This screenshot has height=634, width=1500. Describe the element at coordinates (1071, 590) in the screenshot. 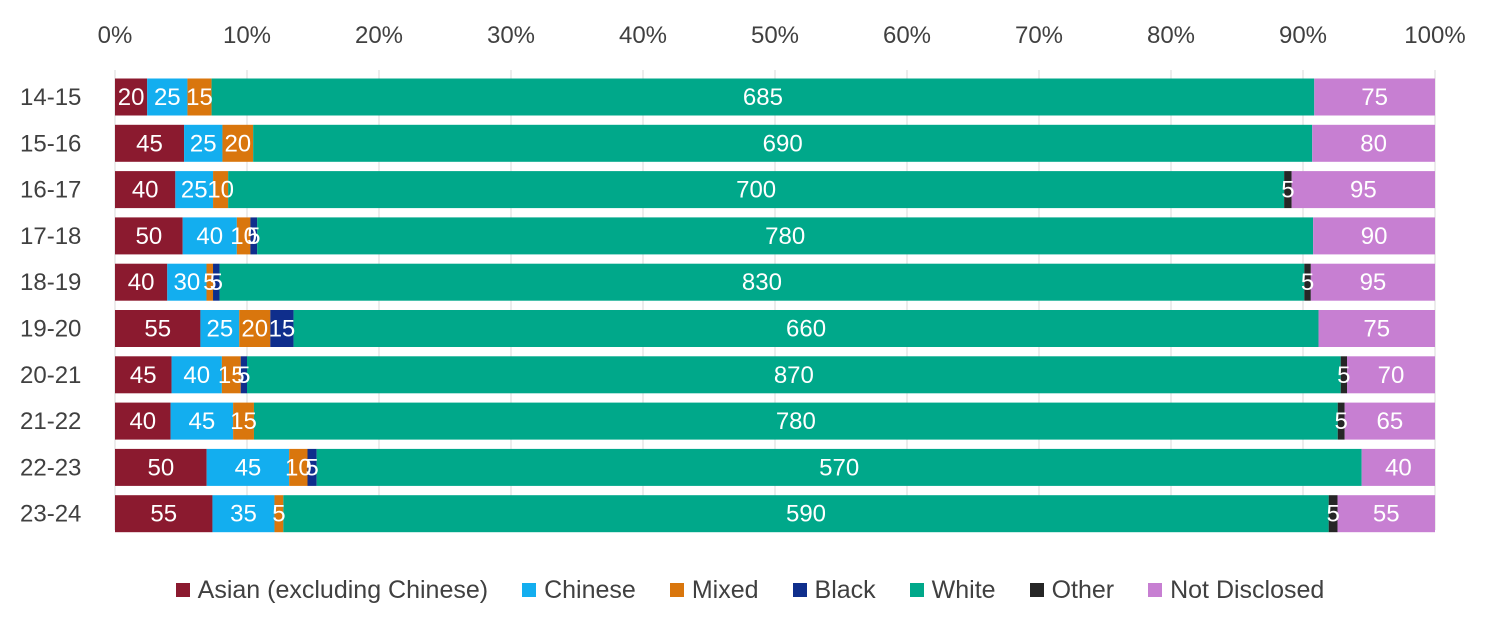

I see `legend-item: Other` at that location.